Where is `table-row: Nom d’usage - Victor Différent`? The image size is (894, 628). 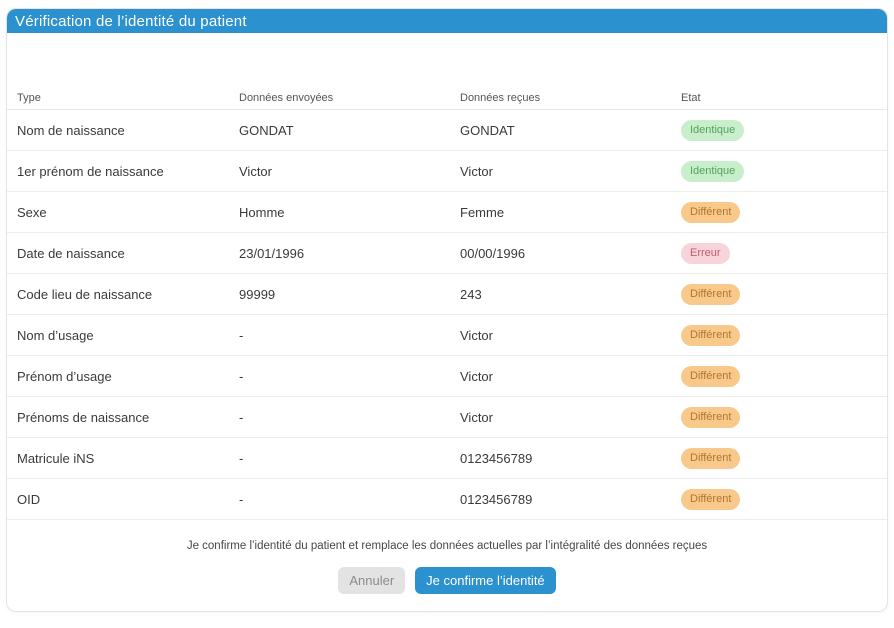 table-row: Nom d’usage - Victor Différent is located at coordinates (447, 335).